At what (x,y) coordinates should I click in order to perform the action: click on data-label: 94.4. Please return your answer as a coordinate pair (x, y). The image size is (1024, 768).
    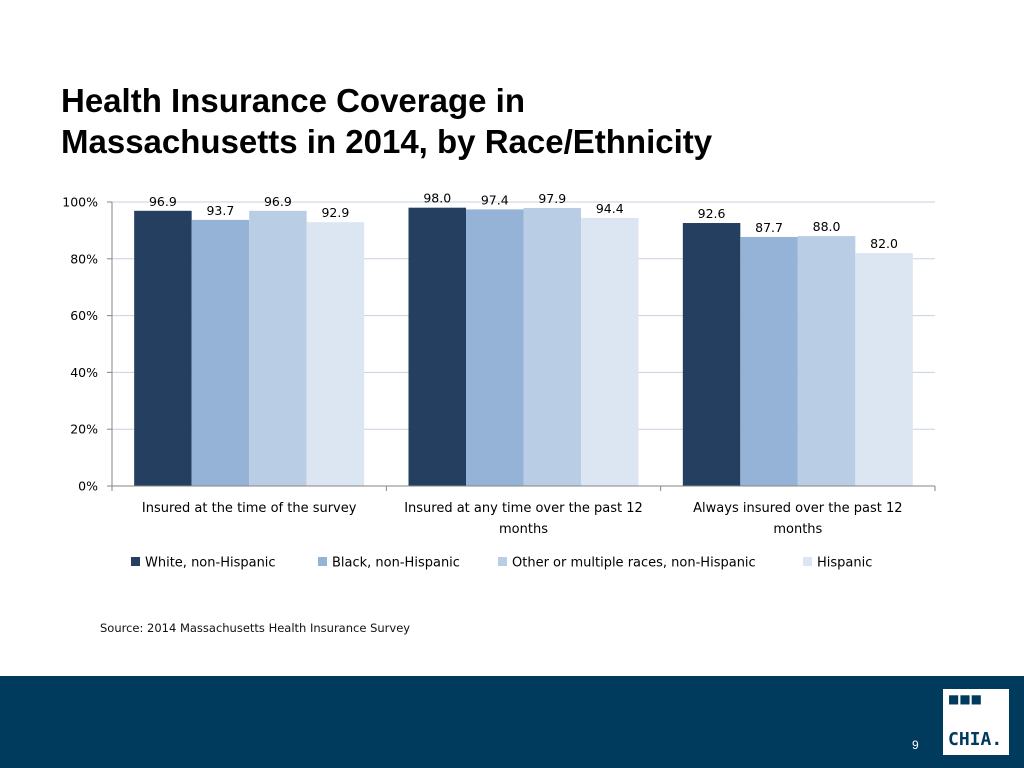
    Looking at the image, I should click on (610, 208).